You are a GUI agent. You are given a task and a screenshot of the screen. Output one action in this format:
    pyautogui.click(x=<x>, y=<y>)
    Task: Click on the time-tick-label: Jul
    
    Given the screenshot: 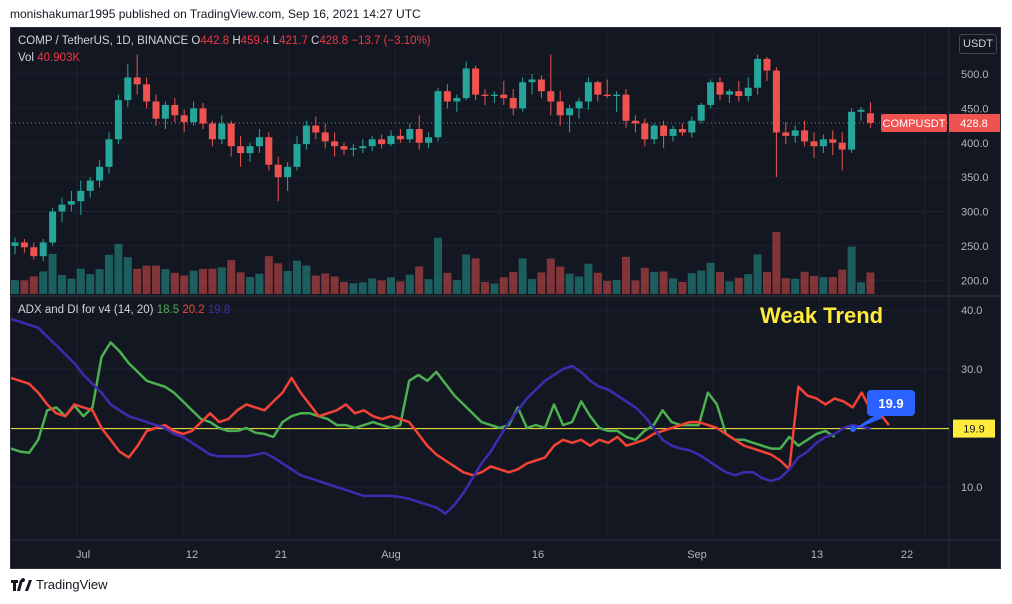 What is the action you would take?
    pyautogui.click(x=83, y=555)
    